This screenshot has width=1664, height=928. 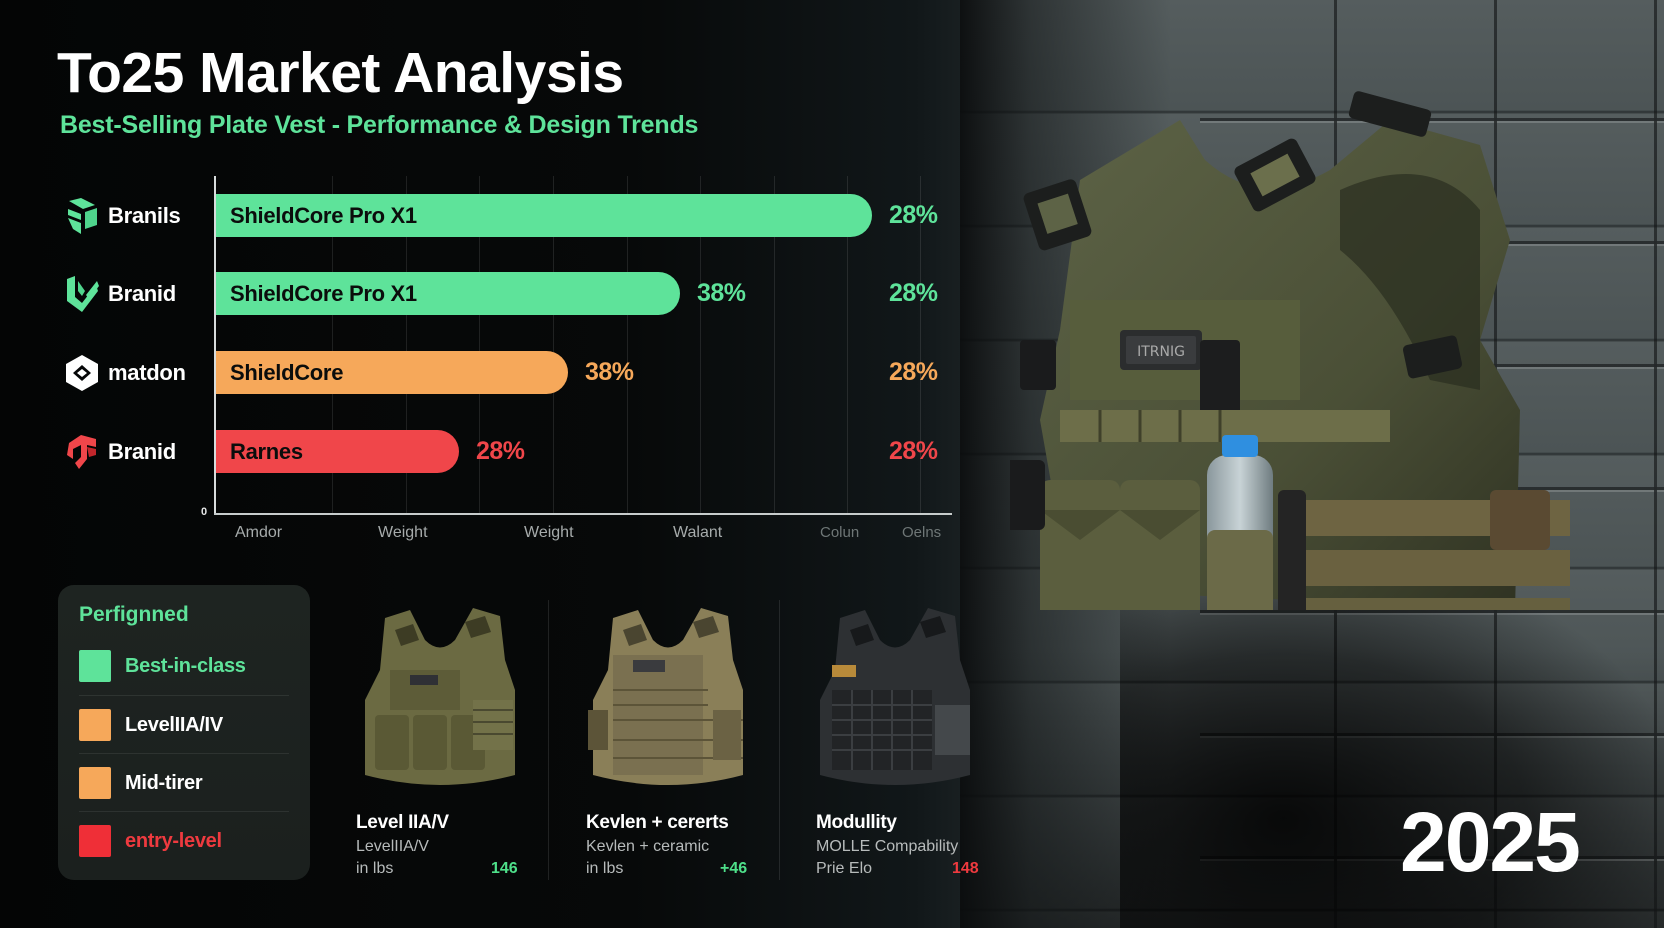 I want to click on y-origin-label: 0, so click(x=204, y=512).